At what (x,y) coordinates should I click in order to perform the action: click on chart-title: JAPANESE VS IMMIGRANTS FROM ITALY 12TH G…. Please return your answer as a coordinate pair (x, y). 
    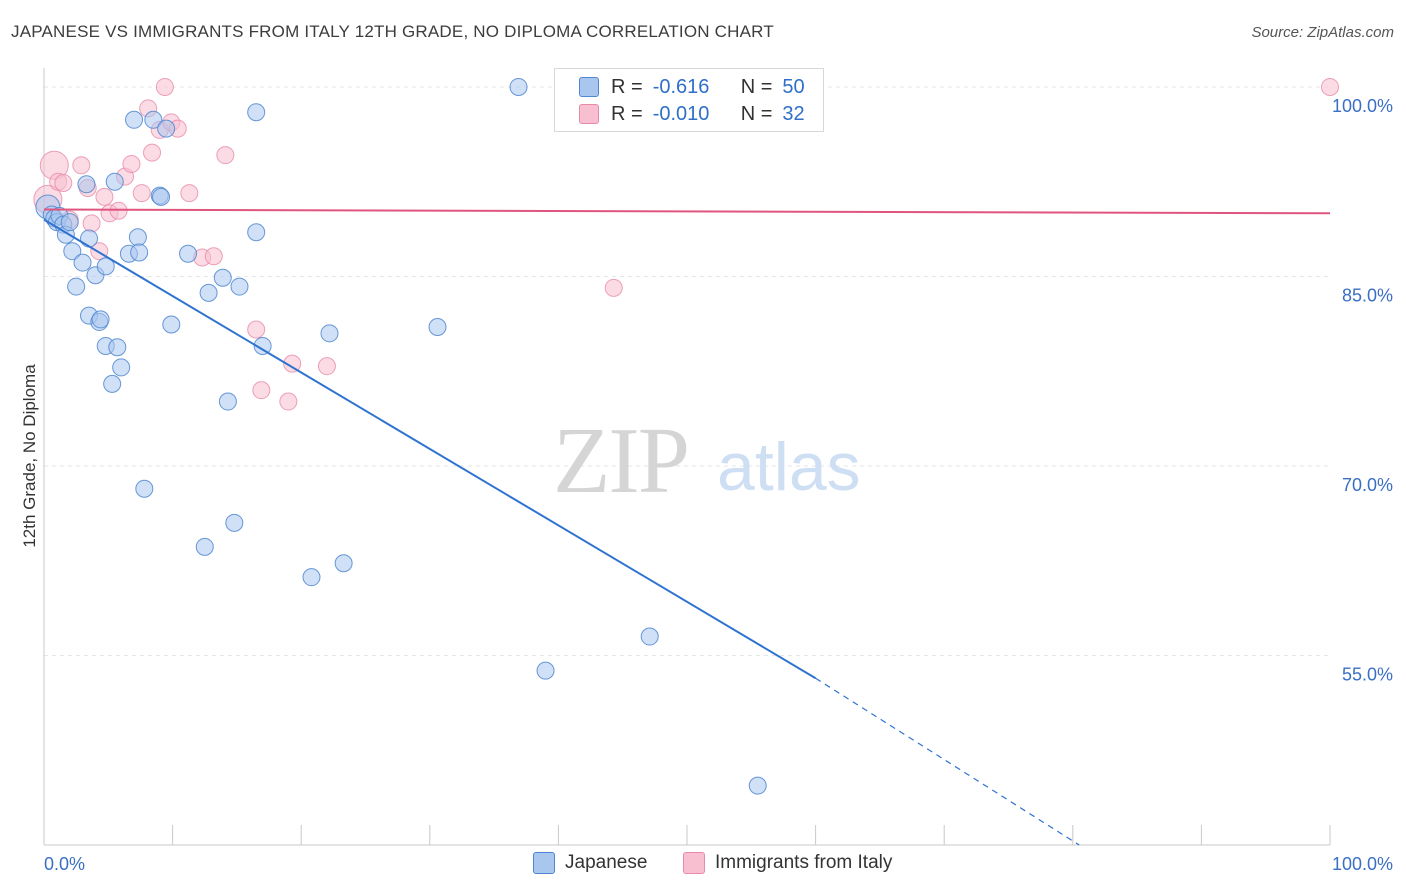
    Looking at the image, I should click on (392, 31).